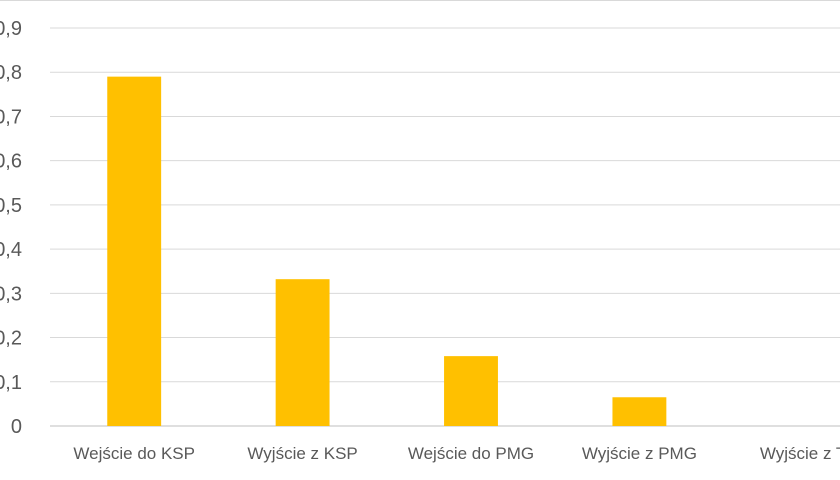  I want to click on y-tick-label: 0,8, so click(11, 73).